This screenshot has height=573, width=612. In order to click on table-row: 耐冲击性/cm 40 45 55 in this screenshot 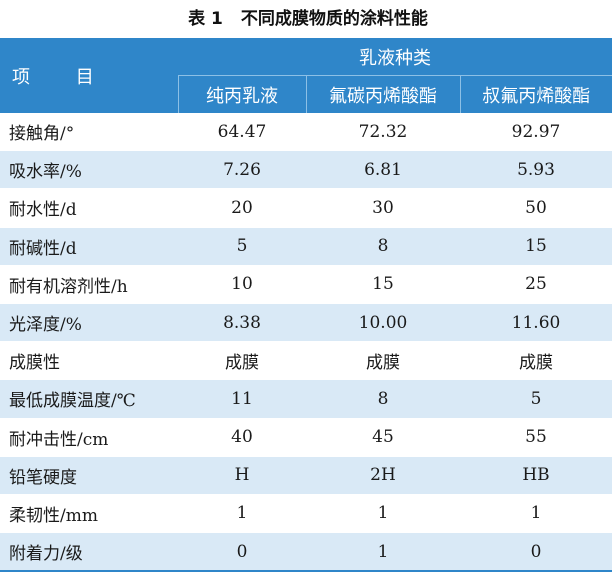, I will do `click(306, 437)`.